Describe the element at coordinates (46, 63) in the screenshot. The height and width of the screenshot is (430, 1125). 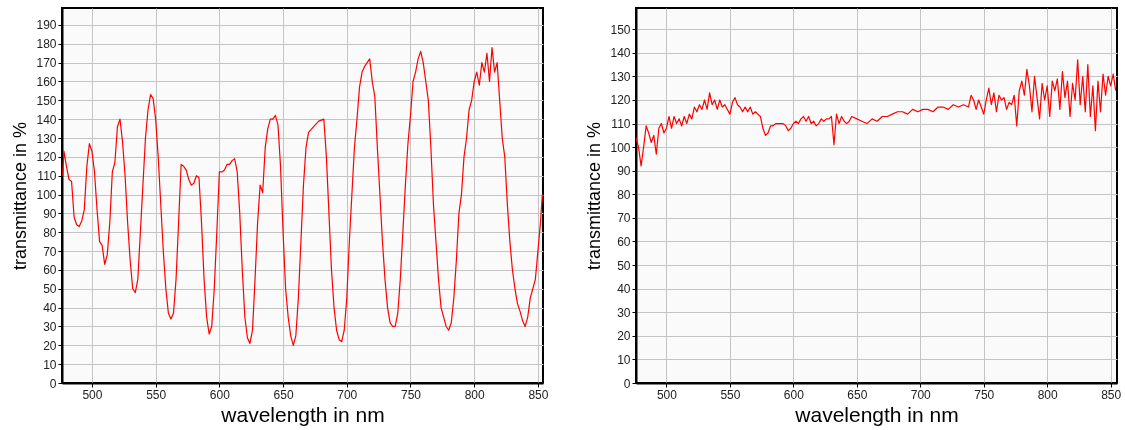
I see `y-tick-label: 170` at that location.